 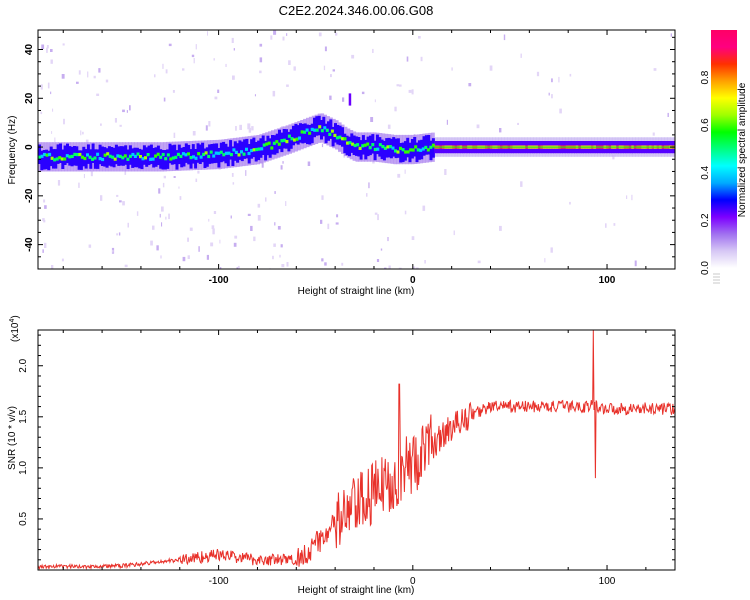 What do you see at coordinates (705, 77) in the screenshot?
I see `colorbar-tick-label: 0.8` at bounding box center [705, 77].